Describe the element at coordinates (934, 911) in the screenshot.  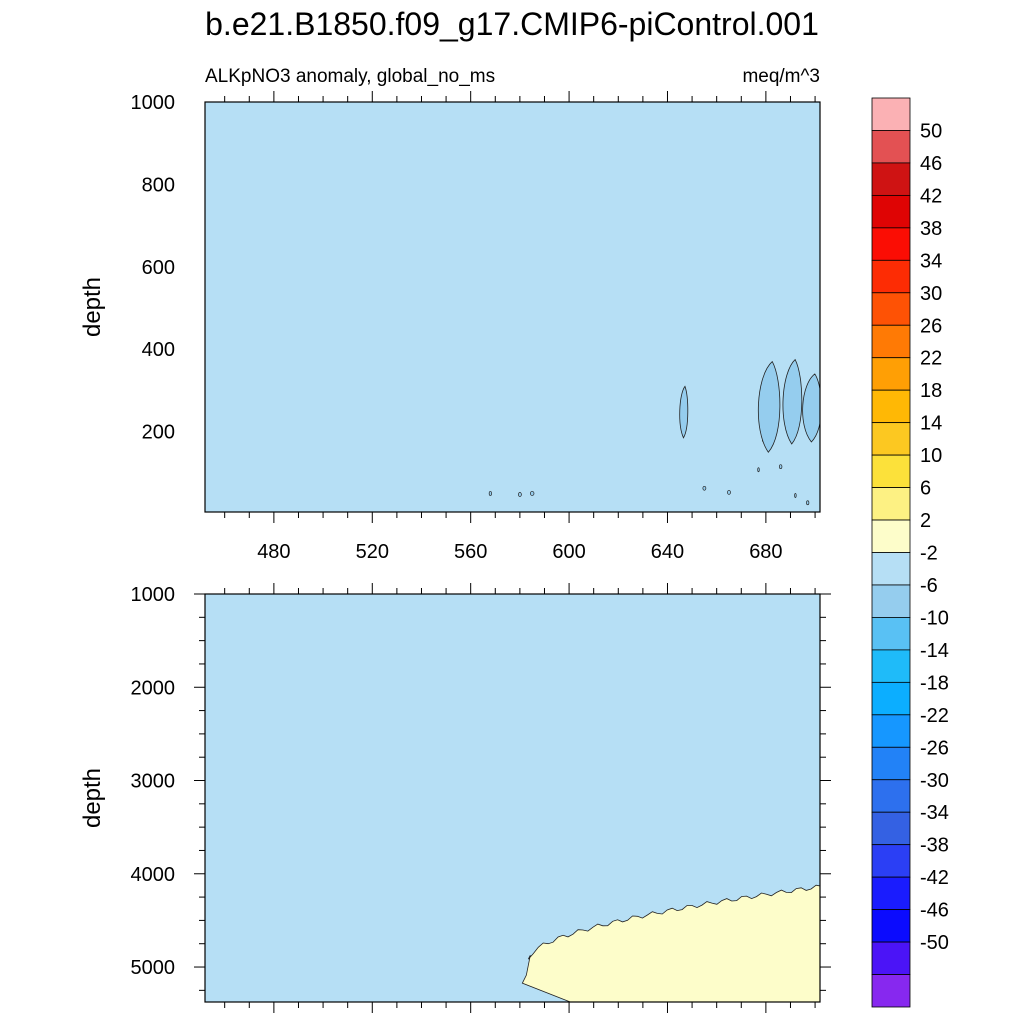
I see `colorbar-label: -46` at that location.